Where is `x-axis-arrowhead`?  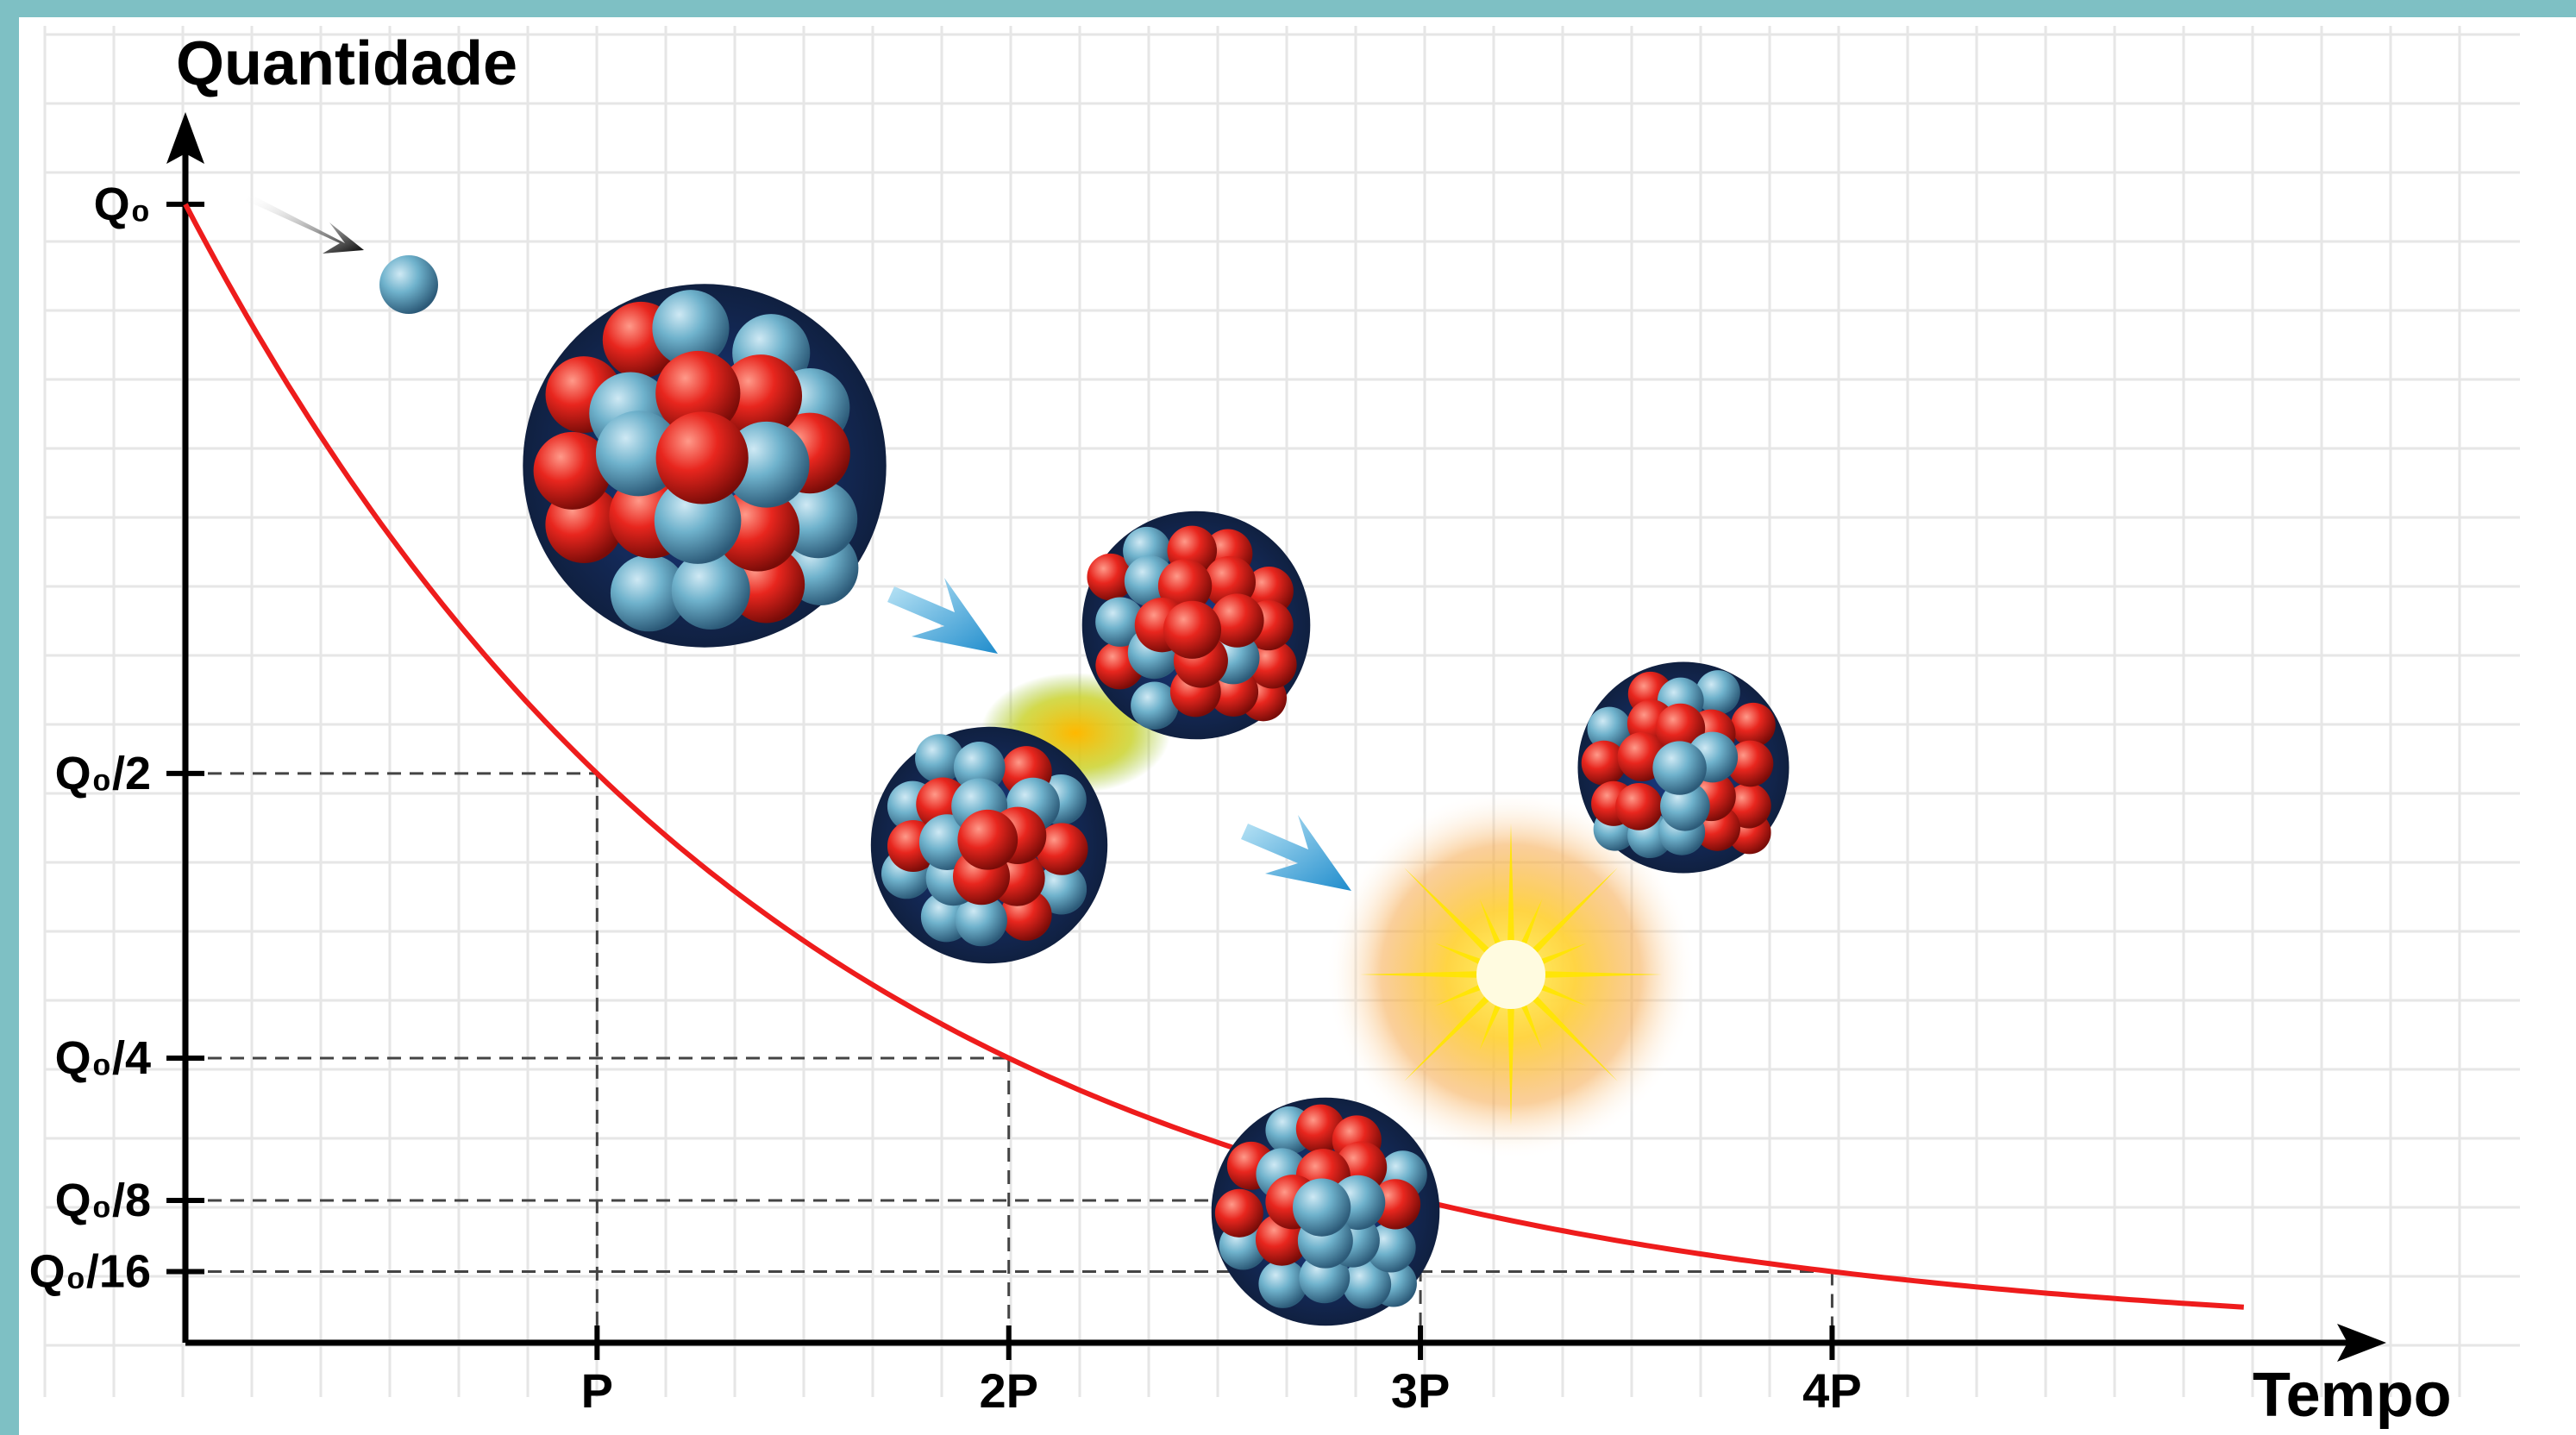
x-axis-arrowhead is located at coordinates (2361, 1343).